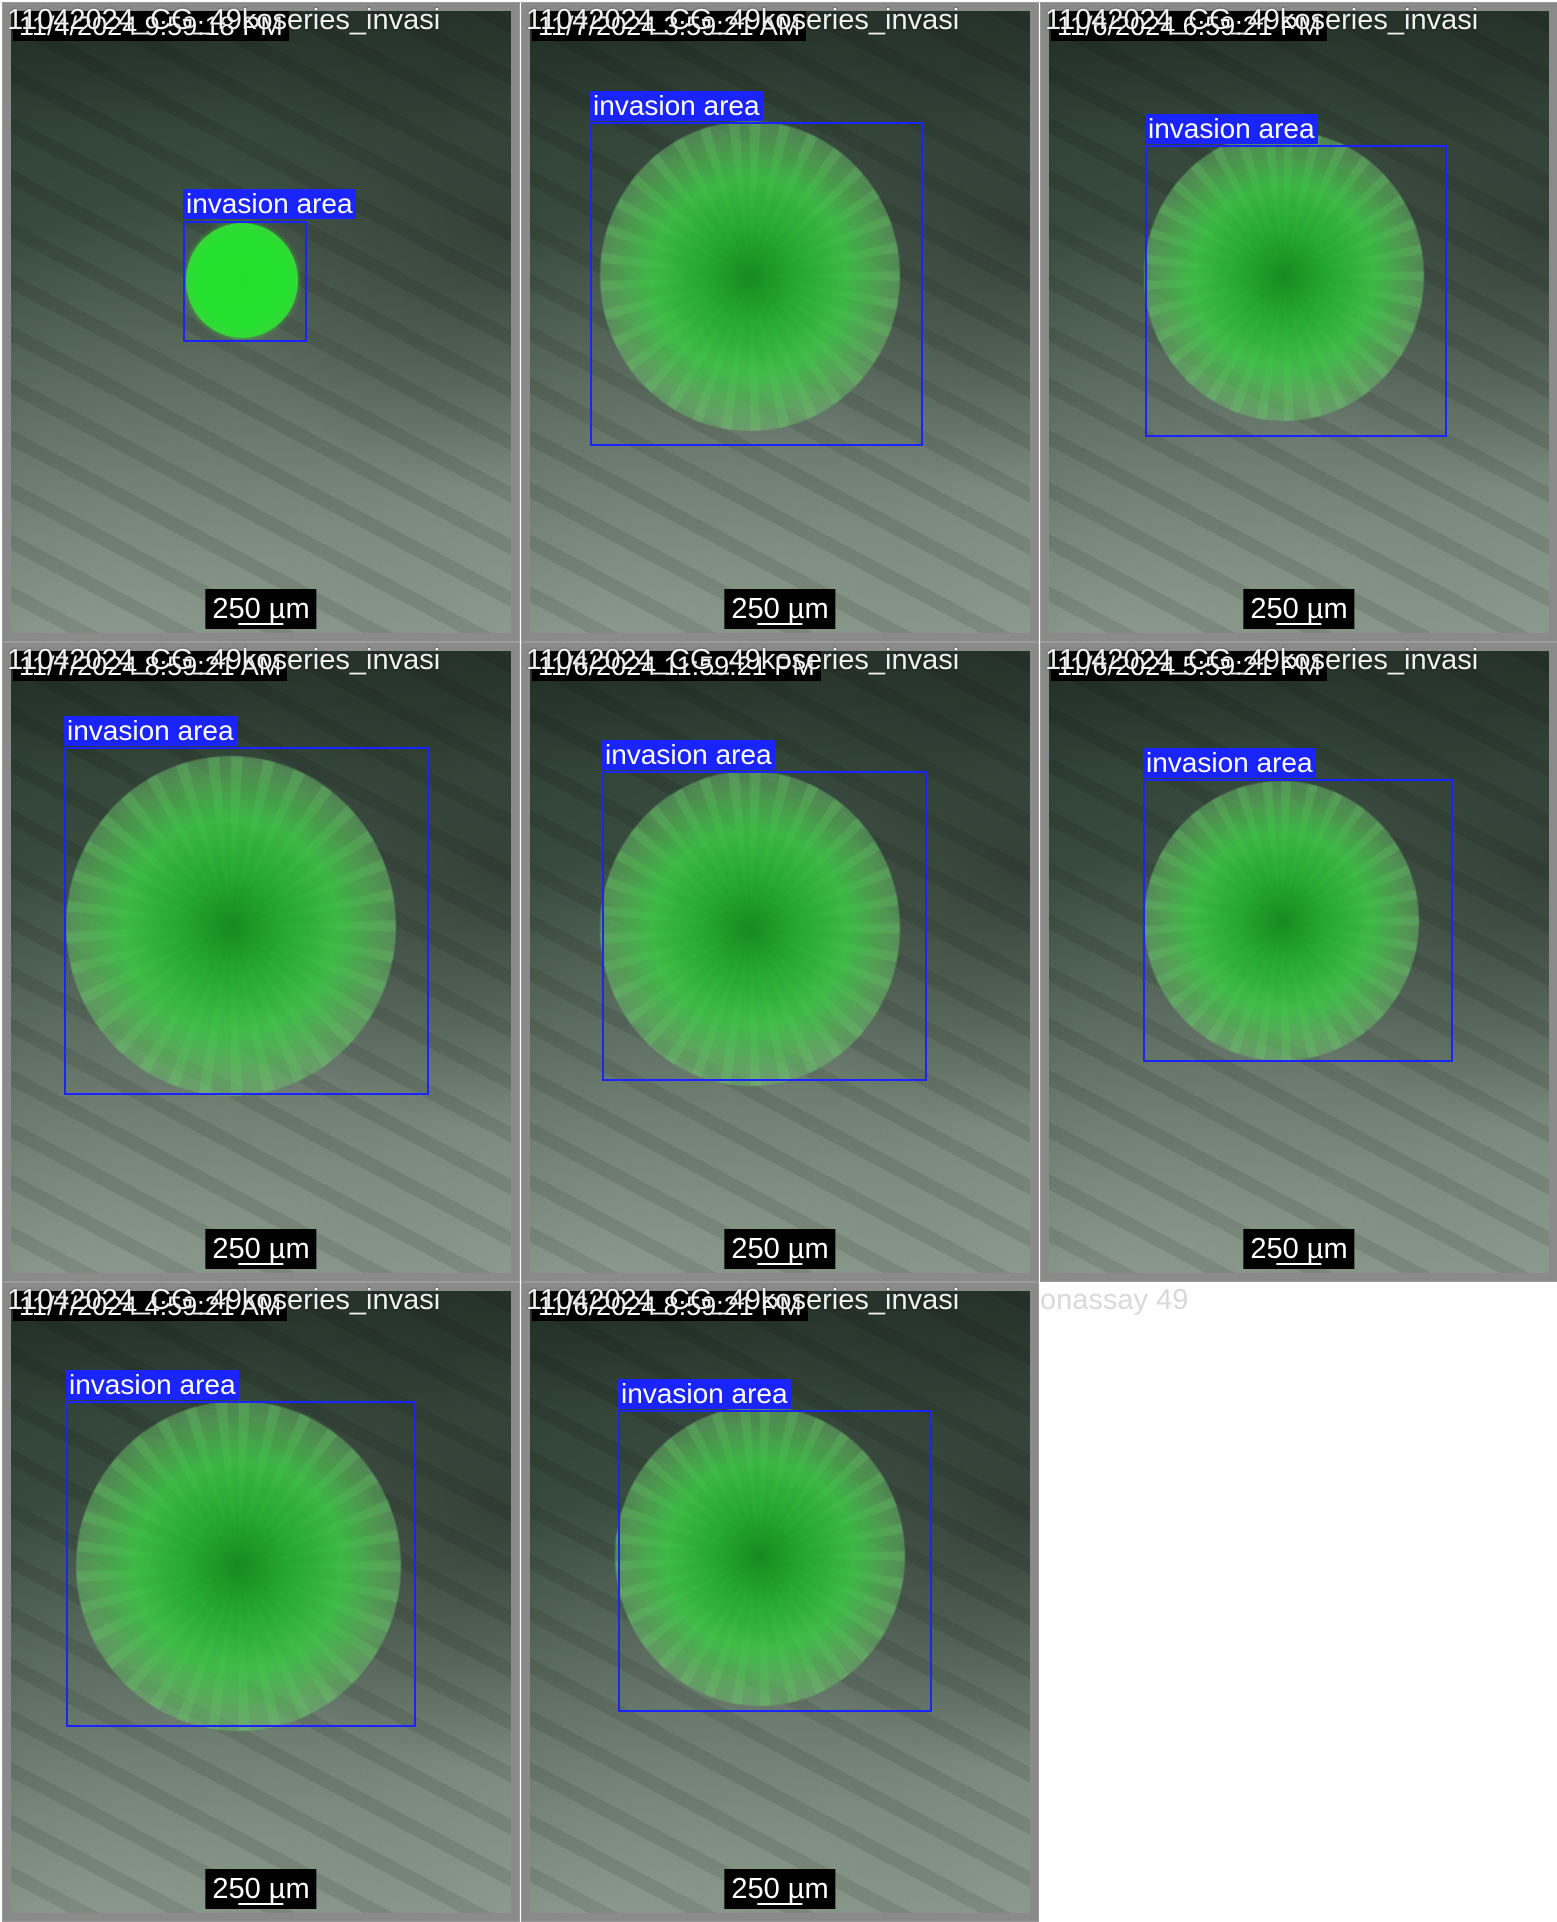 This screenshot has height=1922, width=1557. What do you see at coordinates (1189, 26) in the screenshot?
I see `timestamp-label: 11/6/2024 6:59:21 PM` at bounding box center [1189, 26].